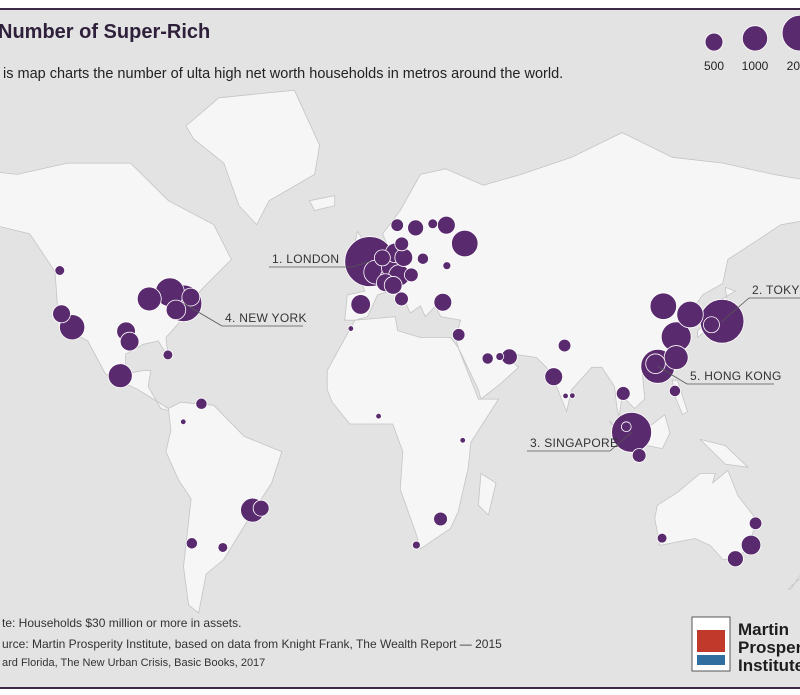 The width and height of the screenshot is (800, 695). I want to click on legend-label: 500, so click(714, 66).